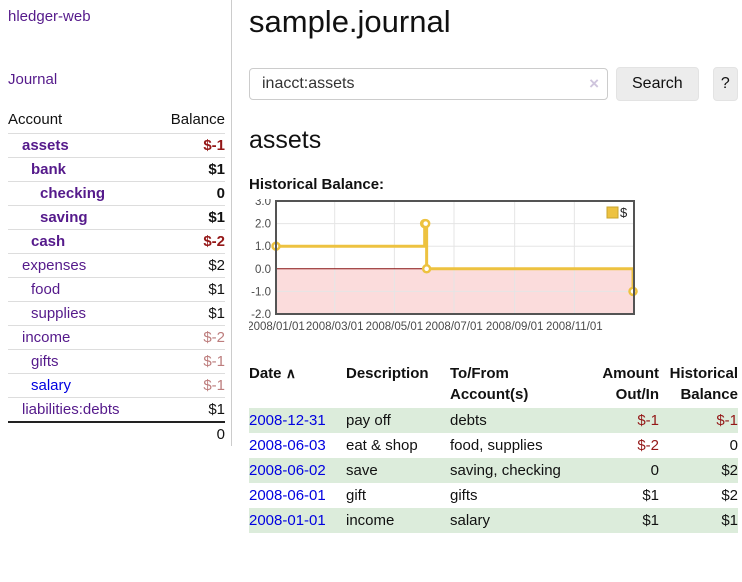  I want to click on account-row-assets: assets $-1, so click(116, 145).